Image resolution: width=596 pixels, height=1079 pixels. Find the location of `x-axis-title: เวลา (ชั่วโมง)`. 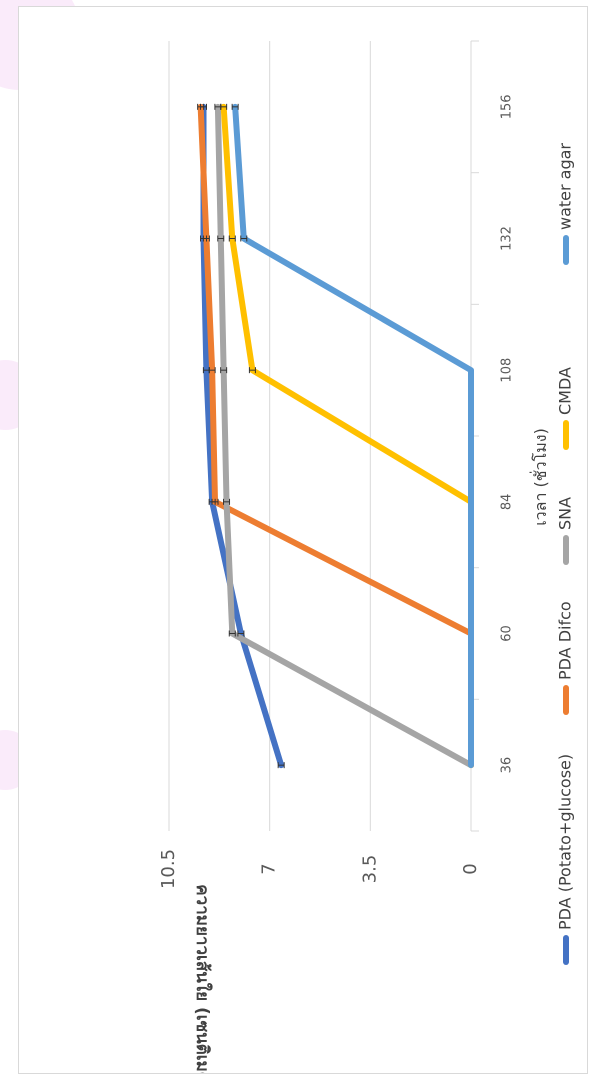

x-axis-title: เวลา (ชั่วโมง) is located at coordinates (539, 477).